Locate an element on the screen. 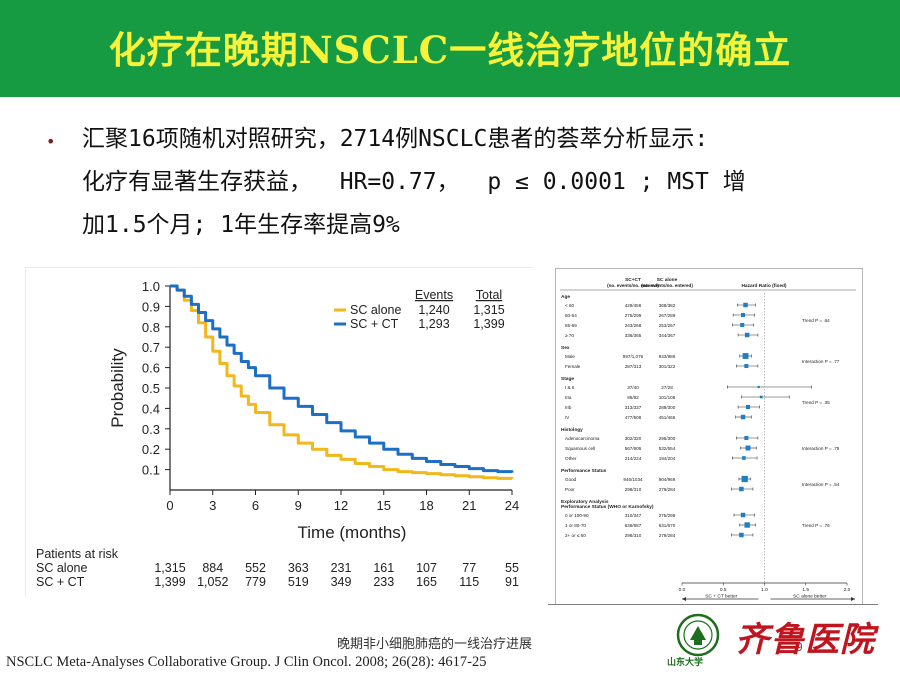 The image size is (900, 675). forest-row-sc: 267/289 is located at coordinates (667, 315).